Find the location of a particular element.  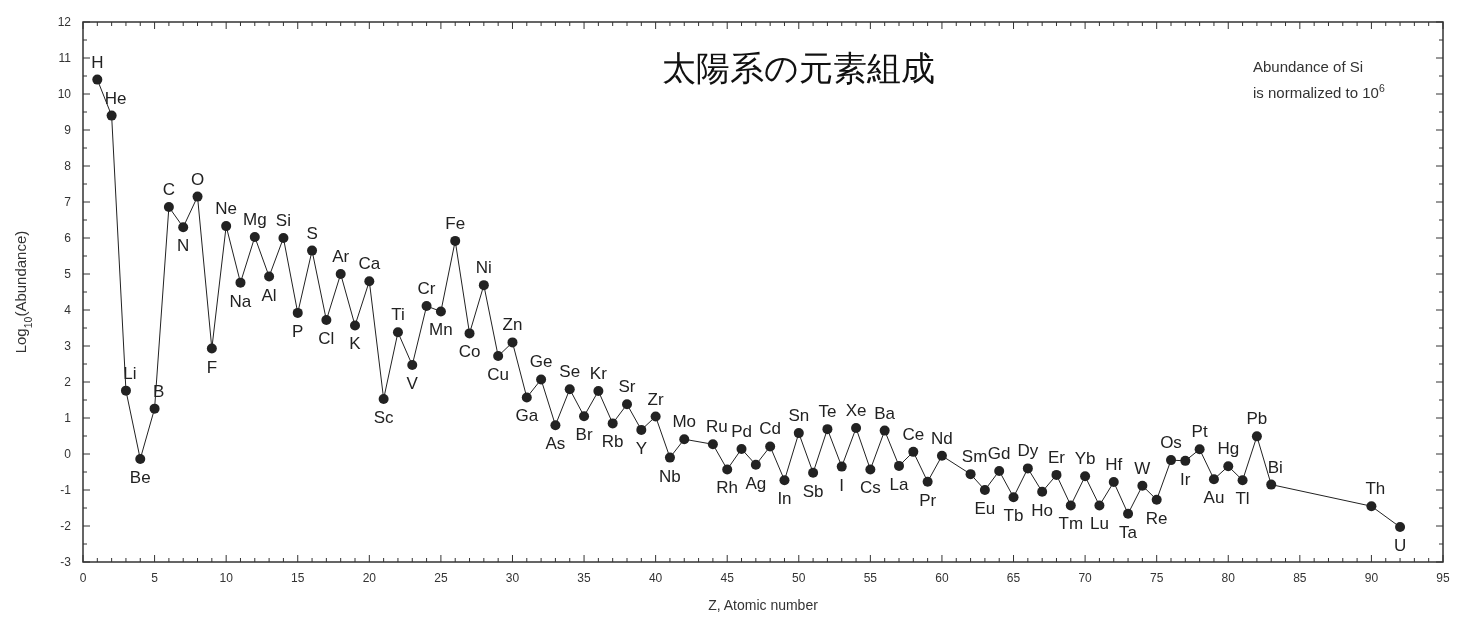

annotation: Mg is located at coordinates (254, 219).